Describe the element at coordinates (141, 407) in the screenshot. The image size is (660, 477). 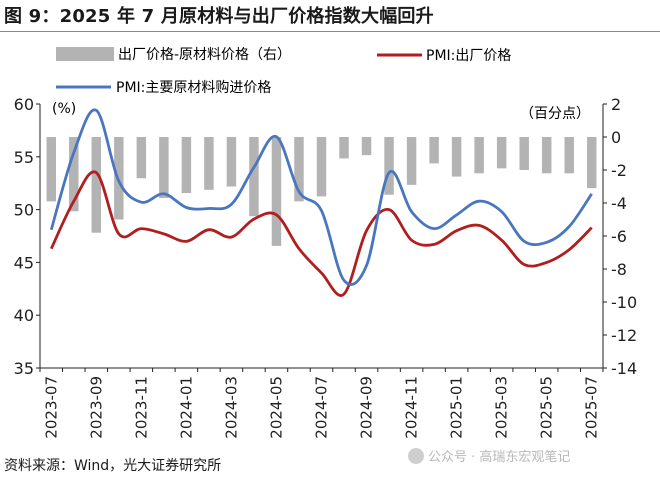
I see `x-axis-tick-label: 2023-11` at that location.